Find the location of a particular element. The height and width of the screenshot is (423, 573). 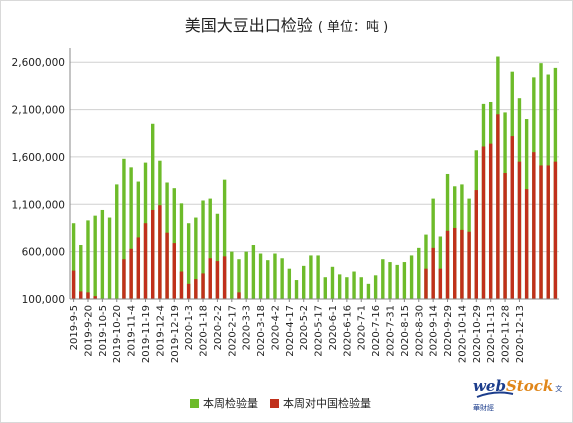

chart-title-unit: ( 单位：吨 ) is located at coordinates (353, 27).